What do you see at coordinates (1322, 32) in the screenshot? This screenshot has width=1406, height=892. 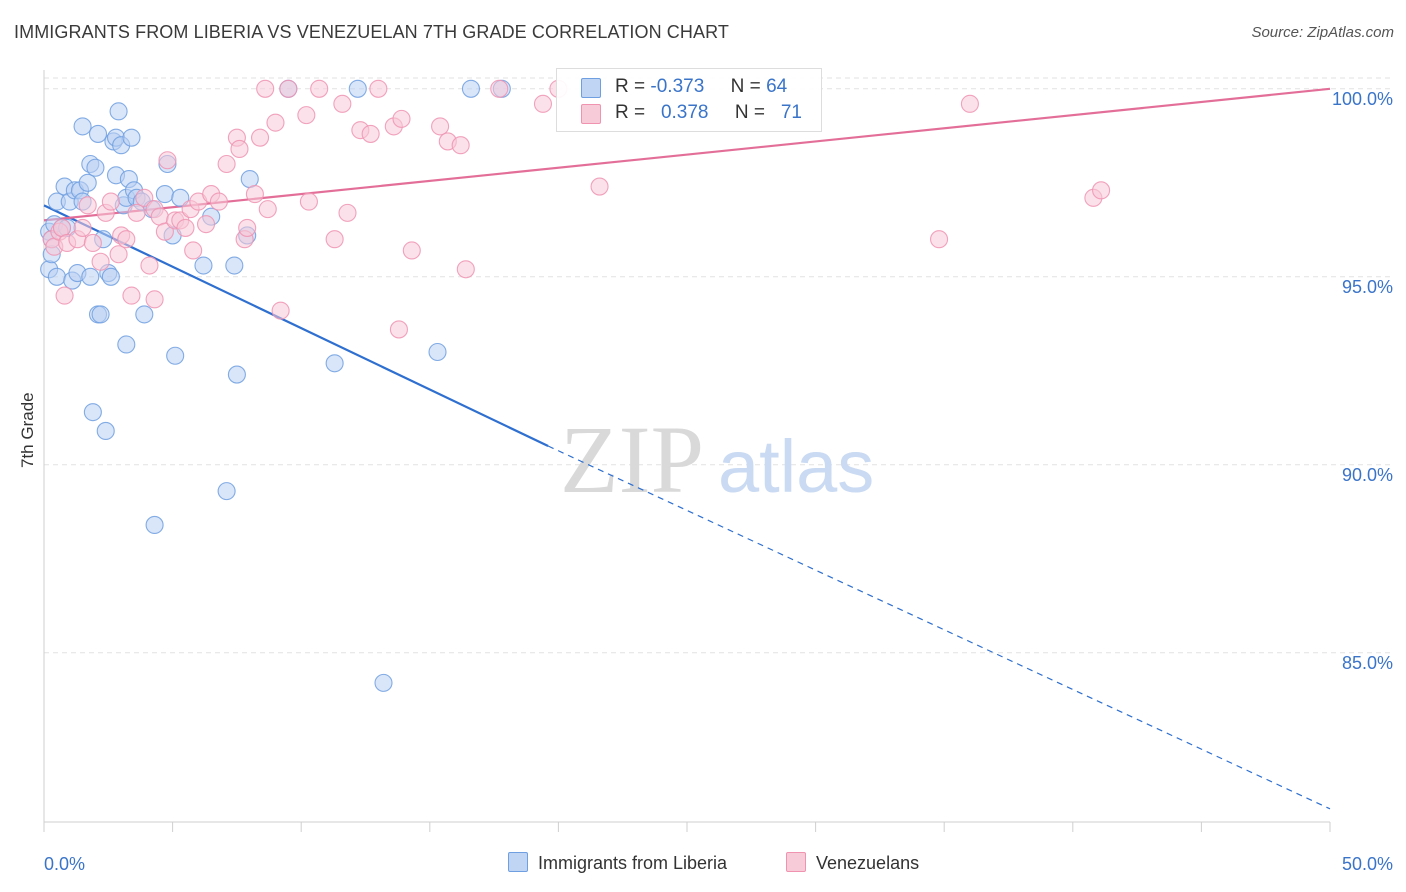 I see `source-label: Source: ZipAtlas.com` at bounding box center [1322, 32].